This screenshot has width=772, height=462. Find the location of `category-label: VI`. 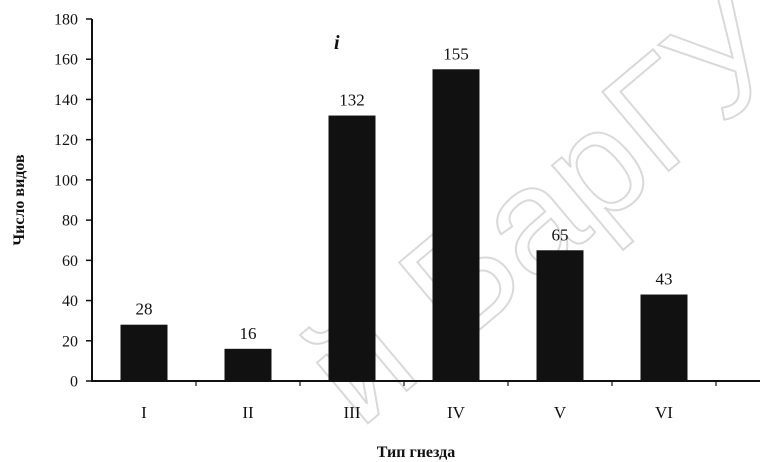

category-label: VI is located at coordinates (664, 412).